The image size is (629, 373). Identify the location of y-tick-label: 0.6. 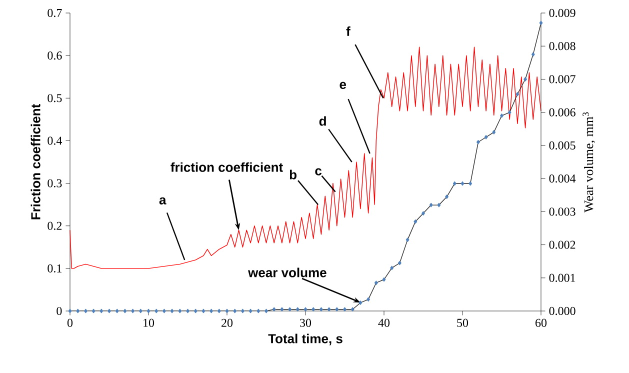
(55, 56).